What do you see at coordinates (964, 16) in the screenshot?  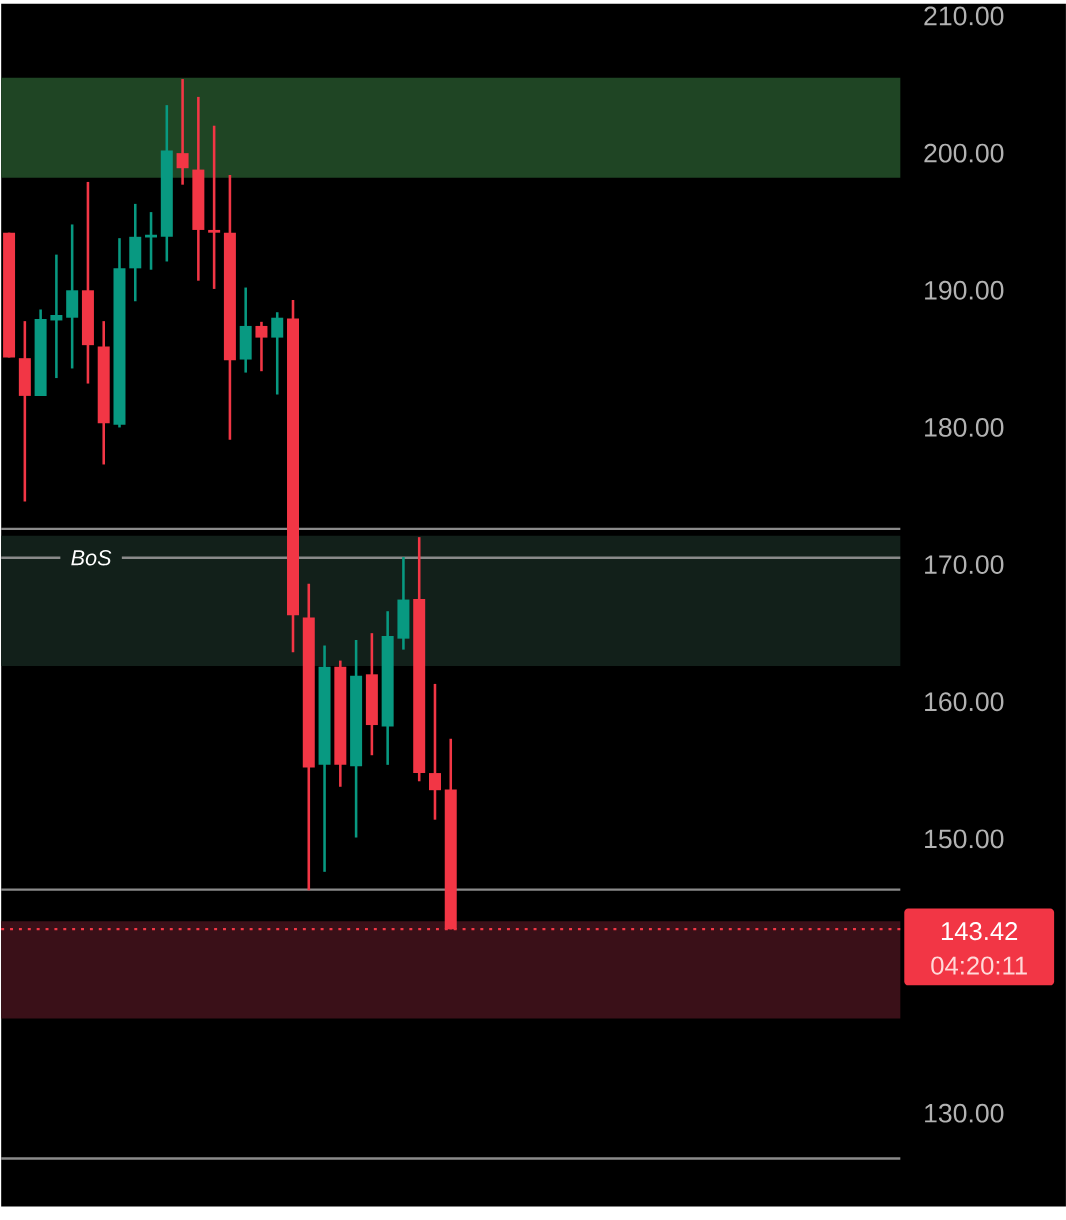 I see `y-tick-label: 210.00` at bounding box center [964, 16].